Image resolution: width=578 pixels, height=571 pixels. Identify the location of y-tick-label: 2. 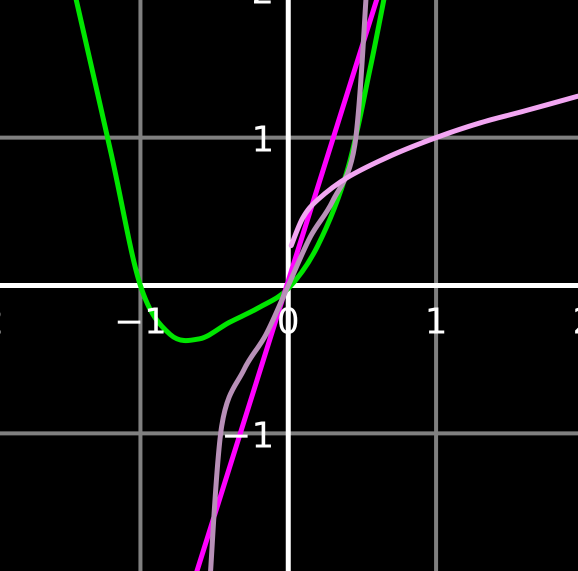
(262, 6).